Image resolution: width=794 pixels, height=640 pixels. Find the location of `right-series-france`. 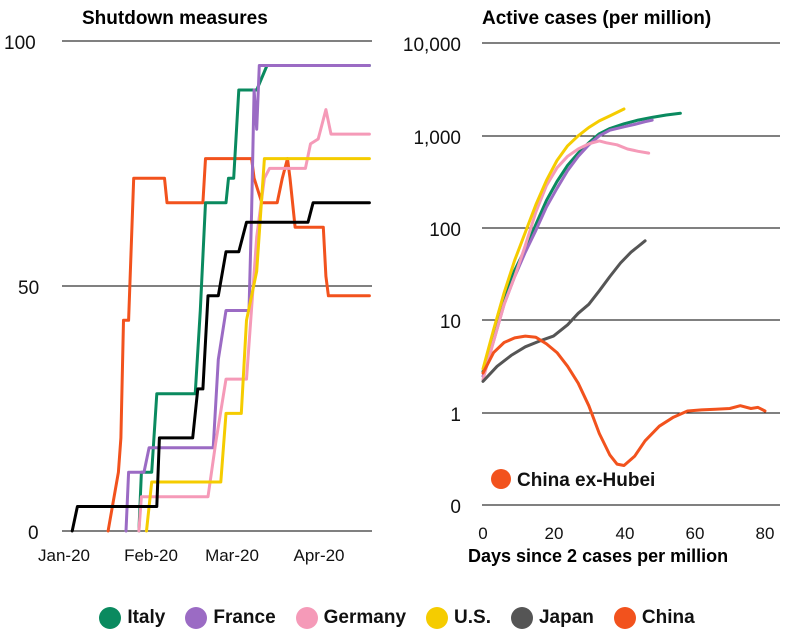

right-series-france is located at coordinates (567, 248).